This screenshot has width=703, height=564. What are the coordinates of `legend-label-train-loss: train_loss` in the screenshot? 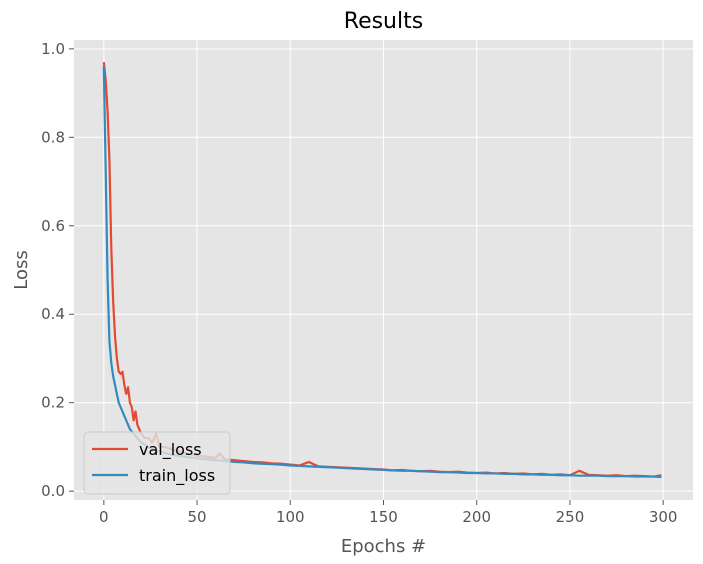 It's located at (177, 476).